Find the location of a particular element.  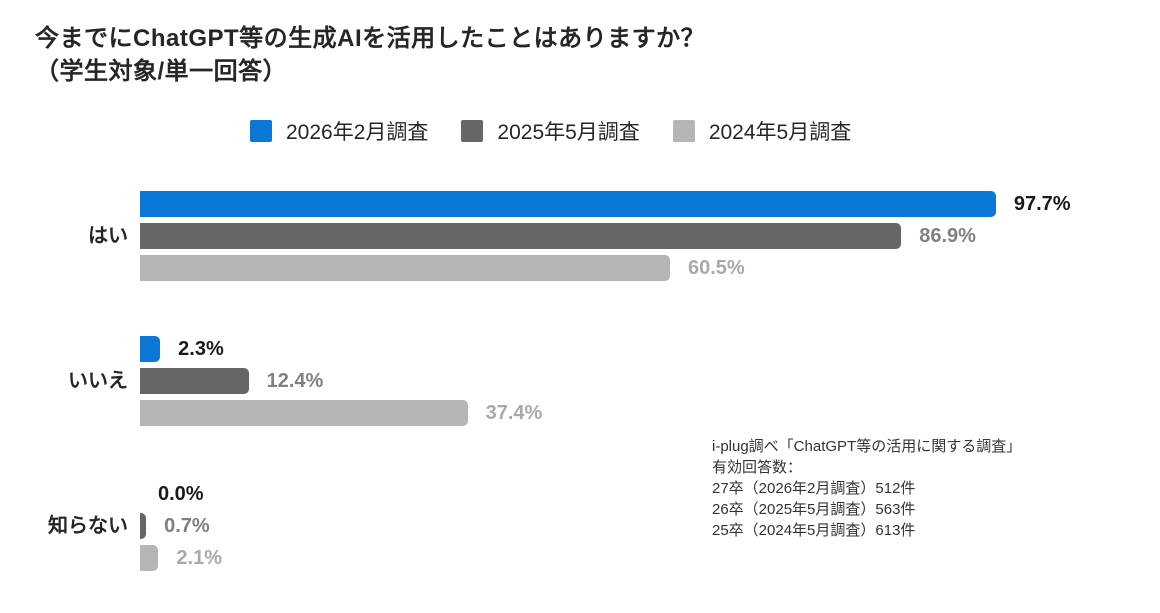

value-label: 2.1% is located at coordinates (199, 558).